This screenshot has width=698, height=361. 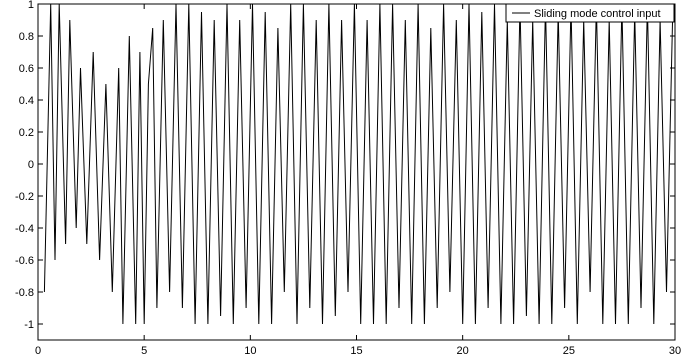 What do you see at coordinates (250, 351) in the screenshot?
I see `x-tick-label: 10` at bounding box center [250, 351].